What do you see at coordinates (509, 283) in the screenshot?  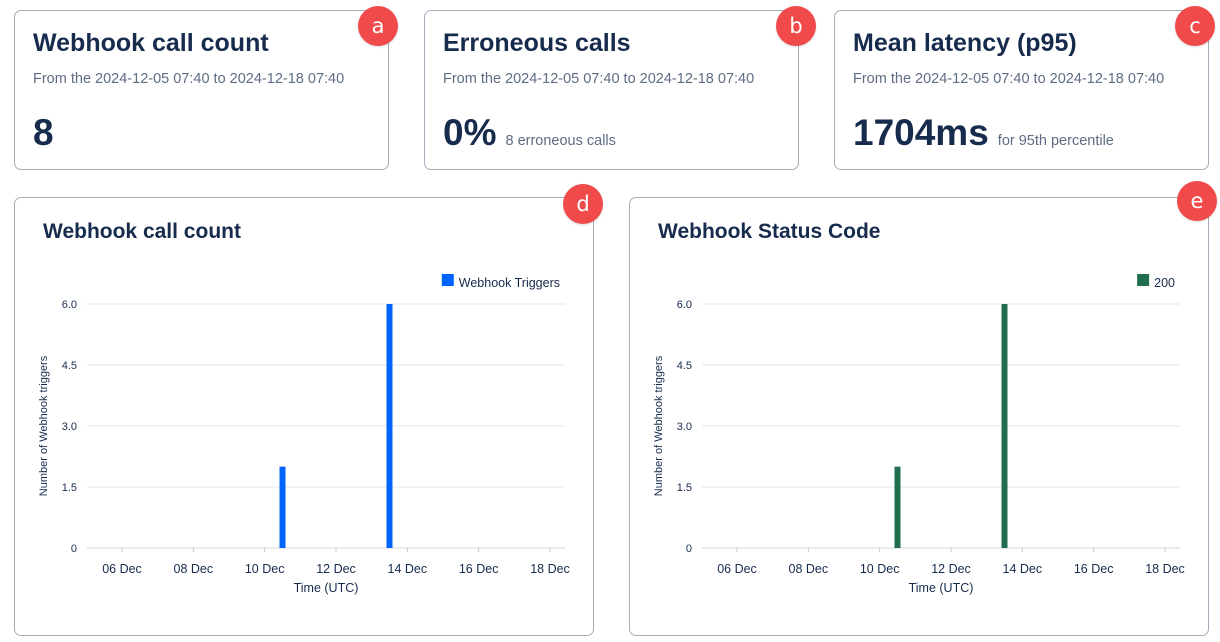 I see `legend-label: Webhook Triggers` at bounding box center [509, 283].